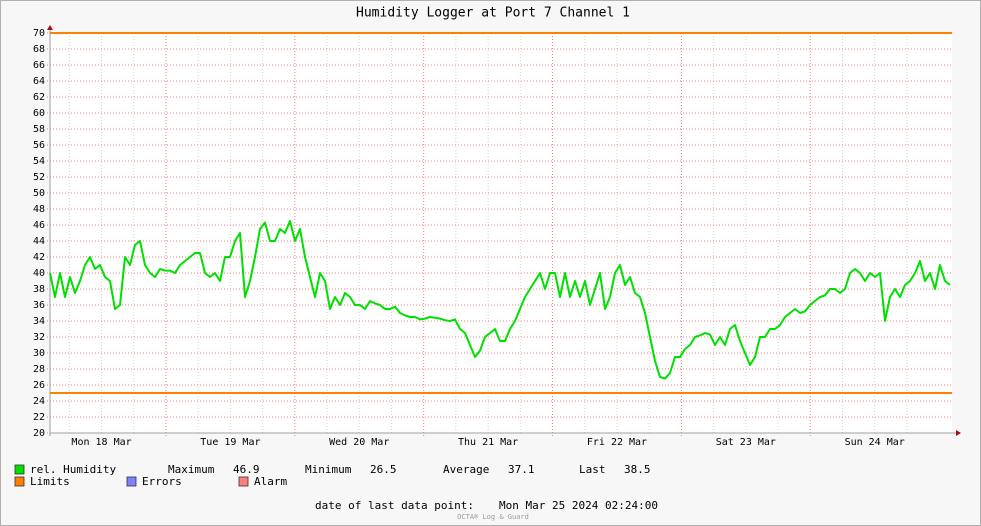  I want to click on y-tick-label: 62, so click(39, 97).